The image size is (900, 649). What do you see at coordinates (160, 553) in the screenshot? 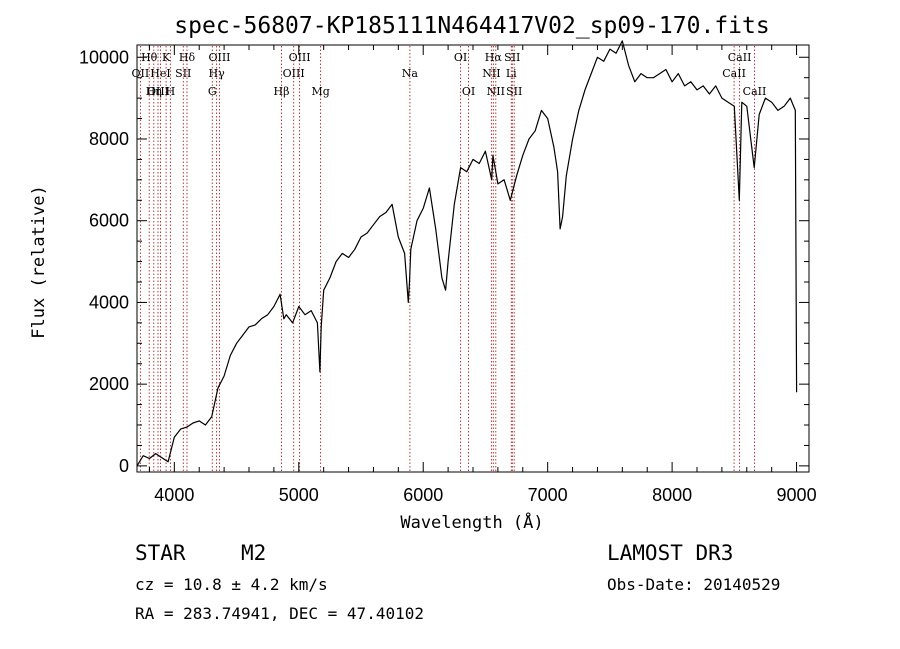
I see `object-class: STAR` at bounding box center [160, 553].